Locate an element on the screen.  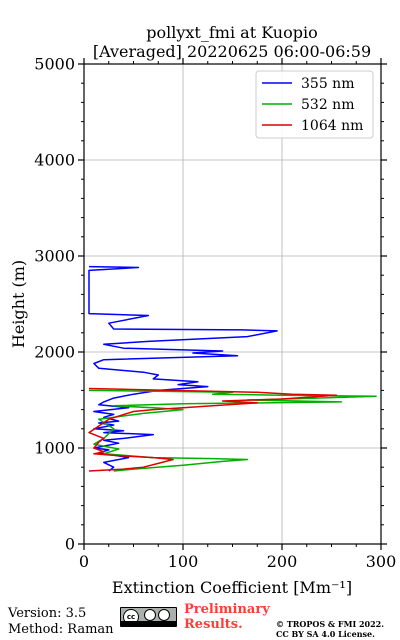
preliminary-notice: Preliminary Results. is located at coordinates (227, 617).